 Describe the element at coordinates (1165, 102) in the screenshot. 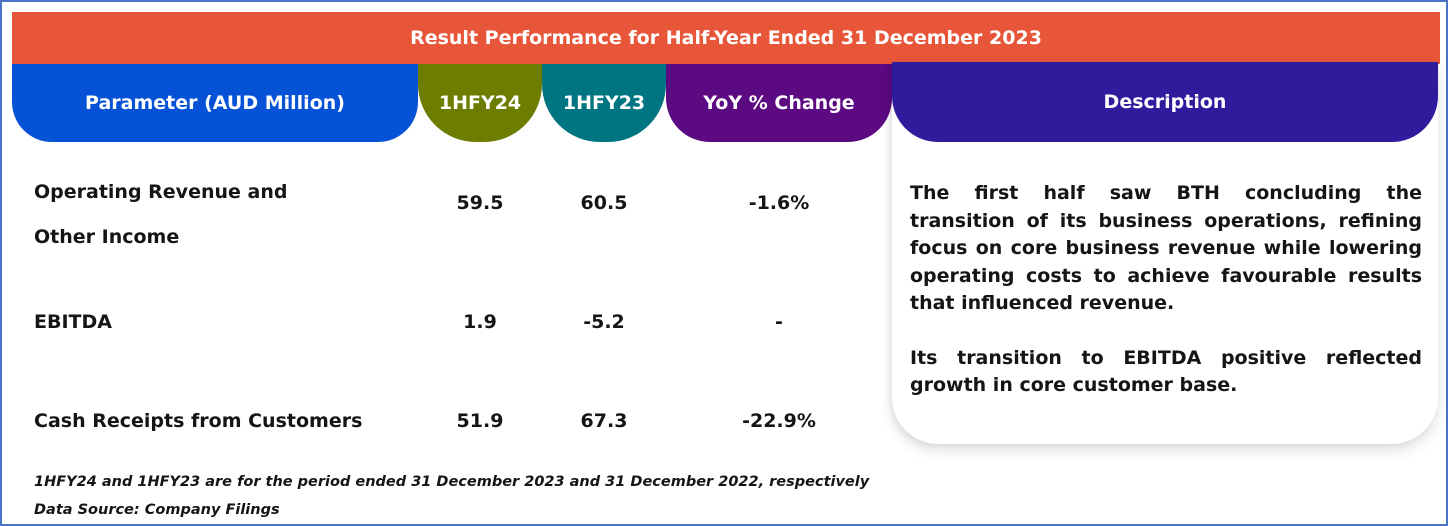

I see `header-description: Description` at that location.